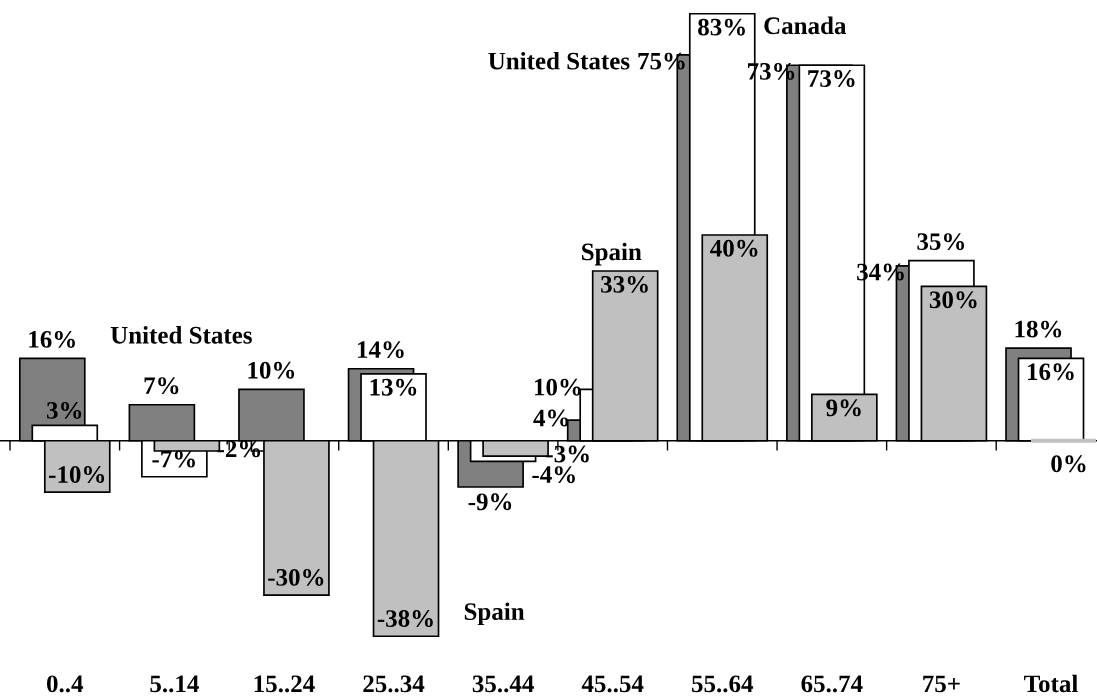  What do you see at coordinates (831, 79) in the screenshot?
I see `data-label: 73%` at bounding box center [831, 79].